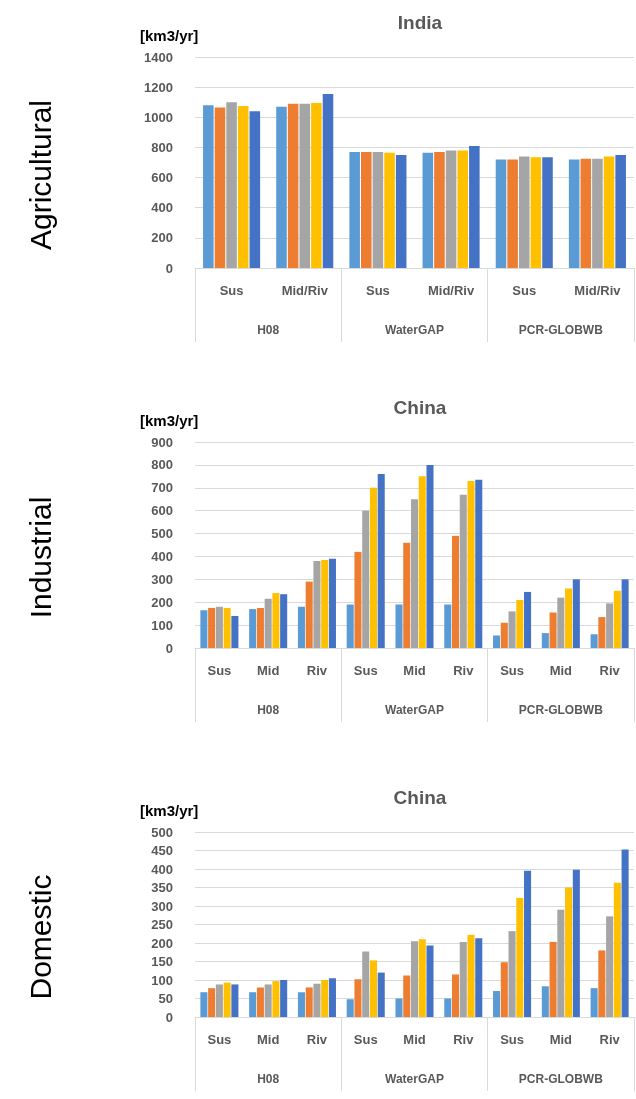 The width and height of the screenshot is (636, 1099). What do you see at coordinates (162, 579) in the screenshot?
I see `y-tick-label: 300` at bounding box center [162, 579].